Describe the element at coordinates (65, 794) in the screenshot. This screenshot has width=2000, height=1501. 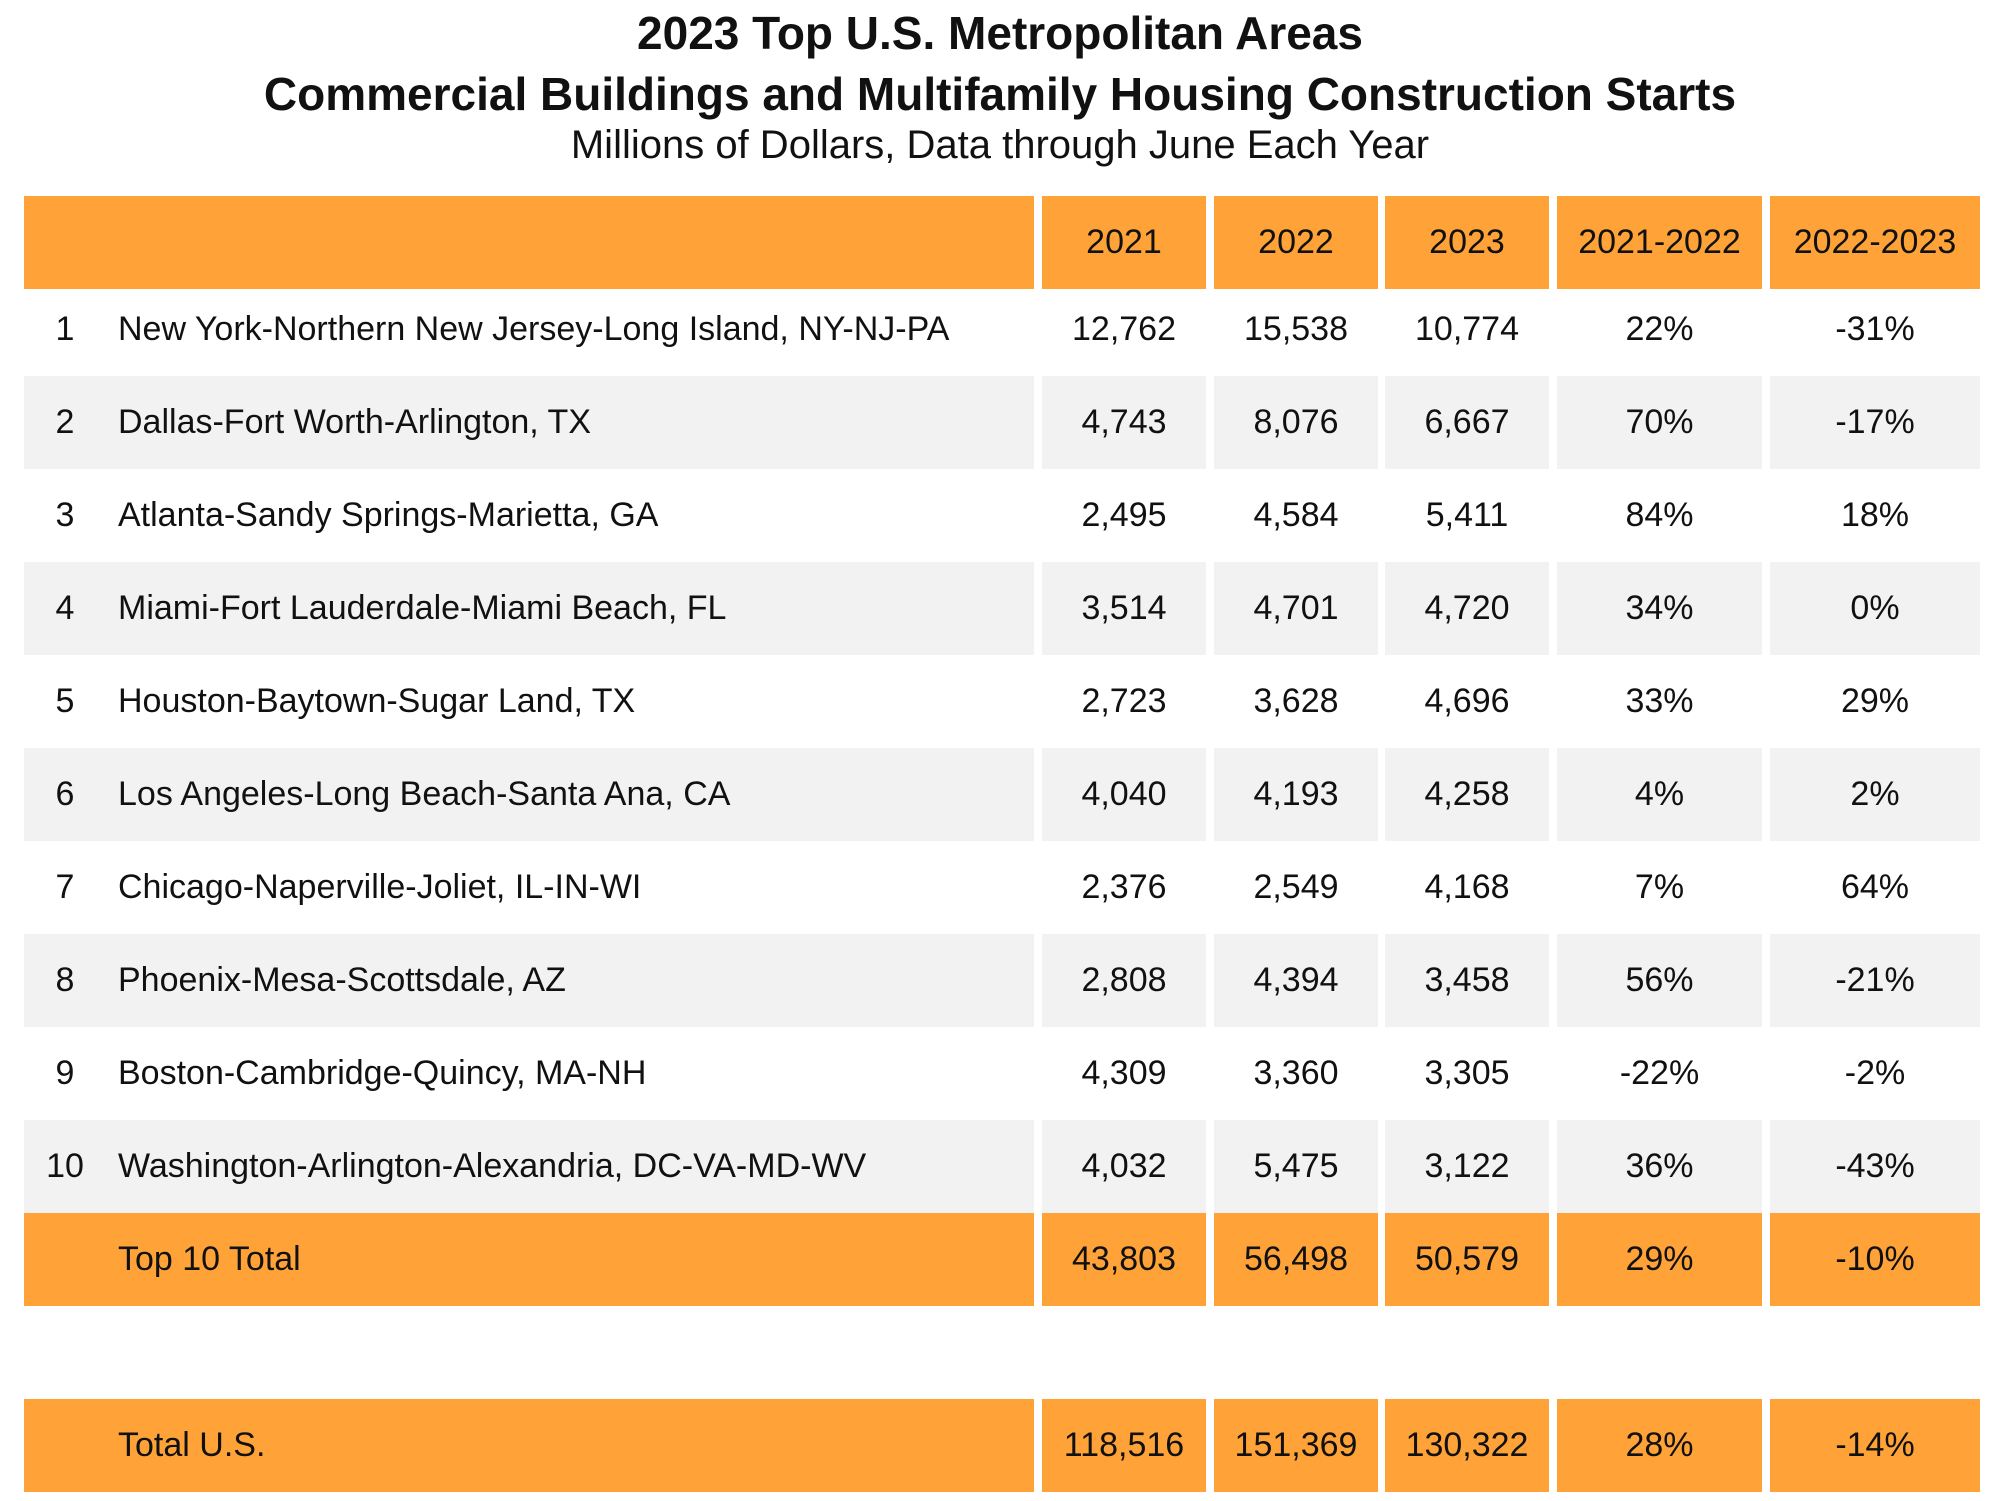
I see `rank-cell: 6` at that location.